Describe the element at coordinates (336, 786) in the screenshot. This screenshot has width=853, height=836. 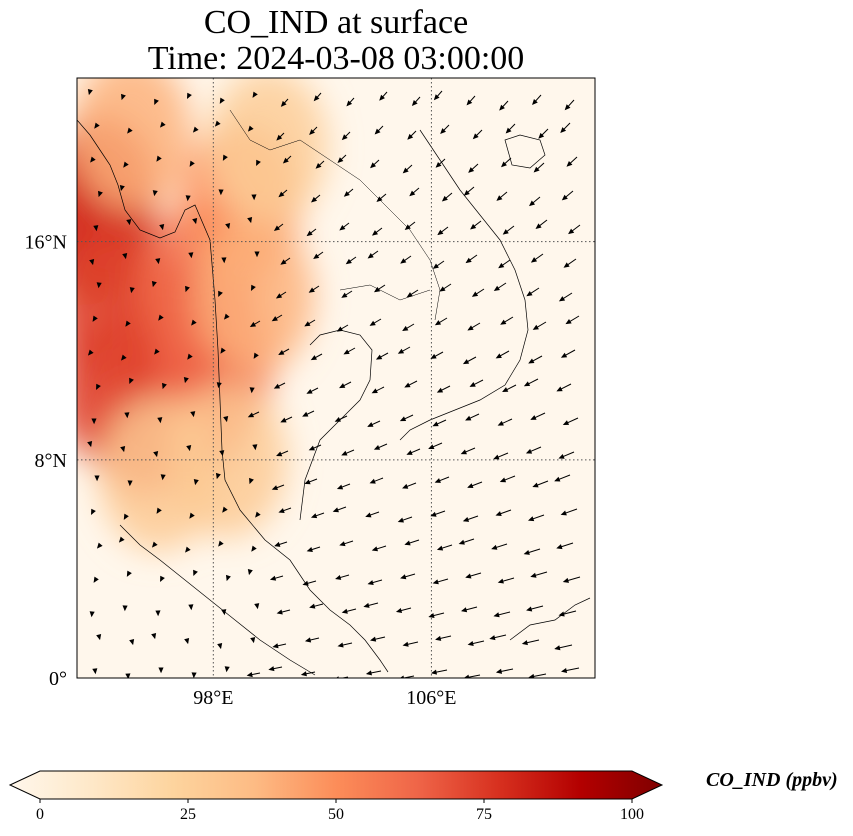
I see `colorbar` at that location.